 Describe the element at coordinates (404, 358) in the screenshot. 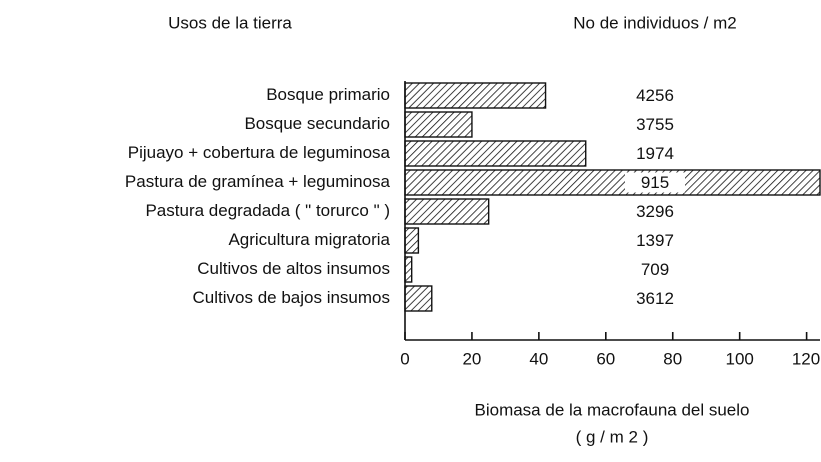

I see `x-tick-label: 0` at that location.